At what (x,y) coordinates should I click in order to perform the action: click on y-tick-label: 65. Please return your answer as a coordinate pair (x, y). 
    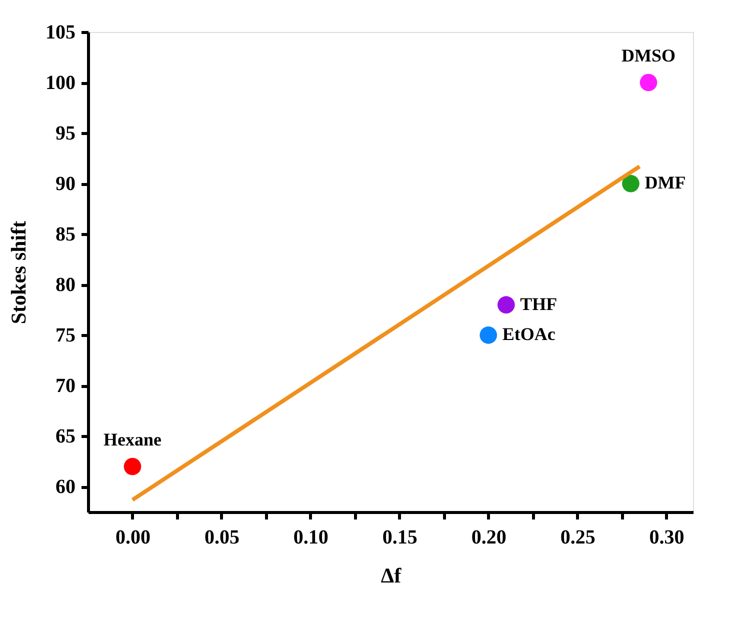
    Looking at the image, I should click on (66, 437).